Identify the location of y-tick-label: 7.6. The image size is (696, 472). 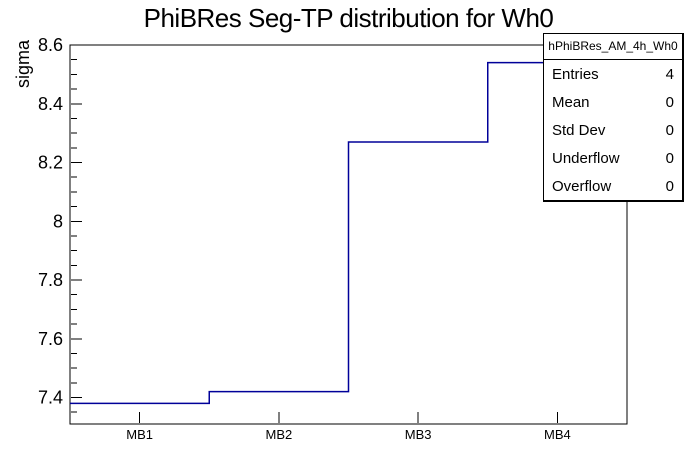
(50, 339).